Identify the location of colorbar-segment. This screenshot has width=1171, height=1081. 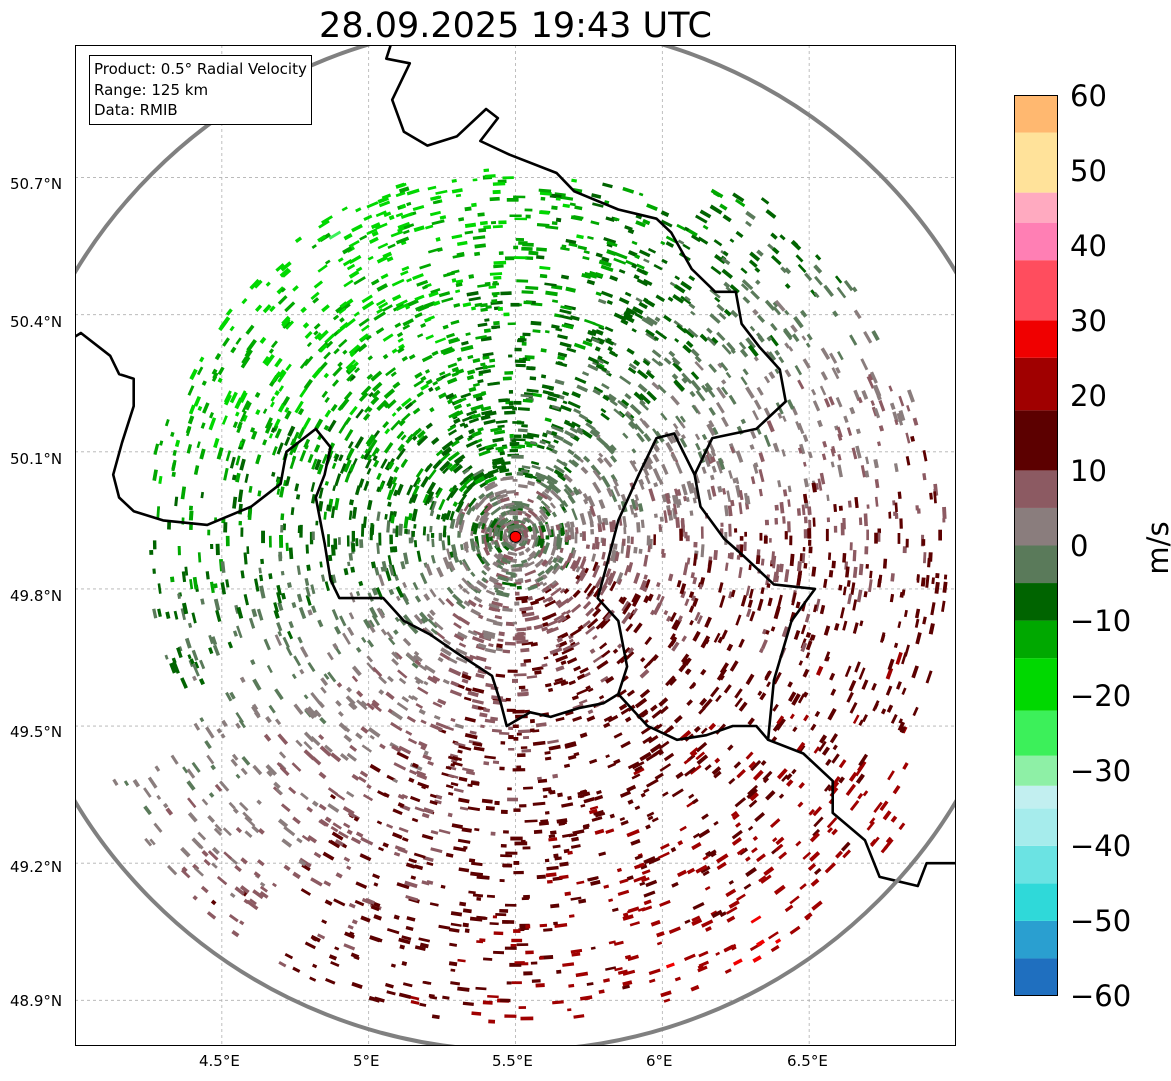
(1036, 241).